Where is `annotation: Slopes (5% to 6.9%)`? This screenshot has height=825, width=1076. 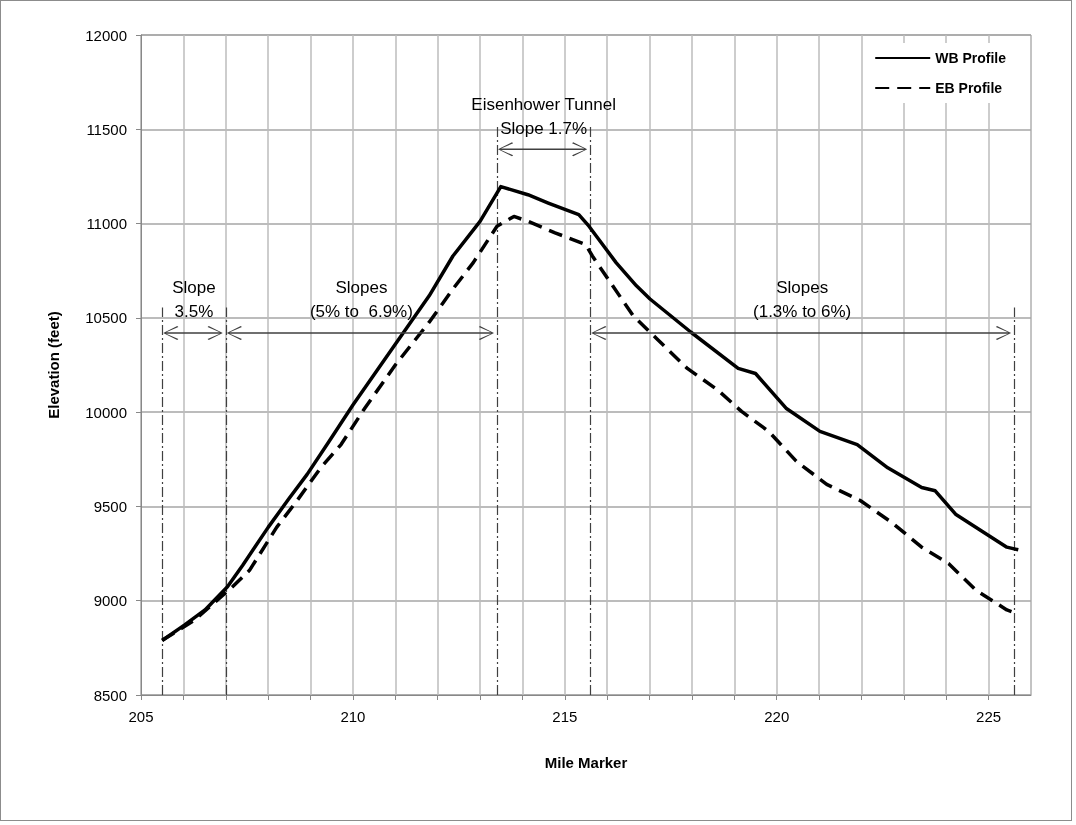
annotation: Slopes (5% to 6.9%) is located at coordinates (361, 300).